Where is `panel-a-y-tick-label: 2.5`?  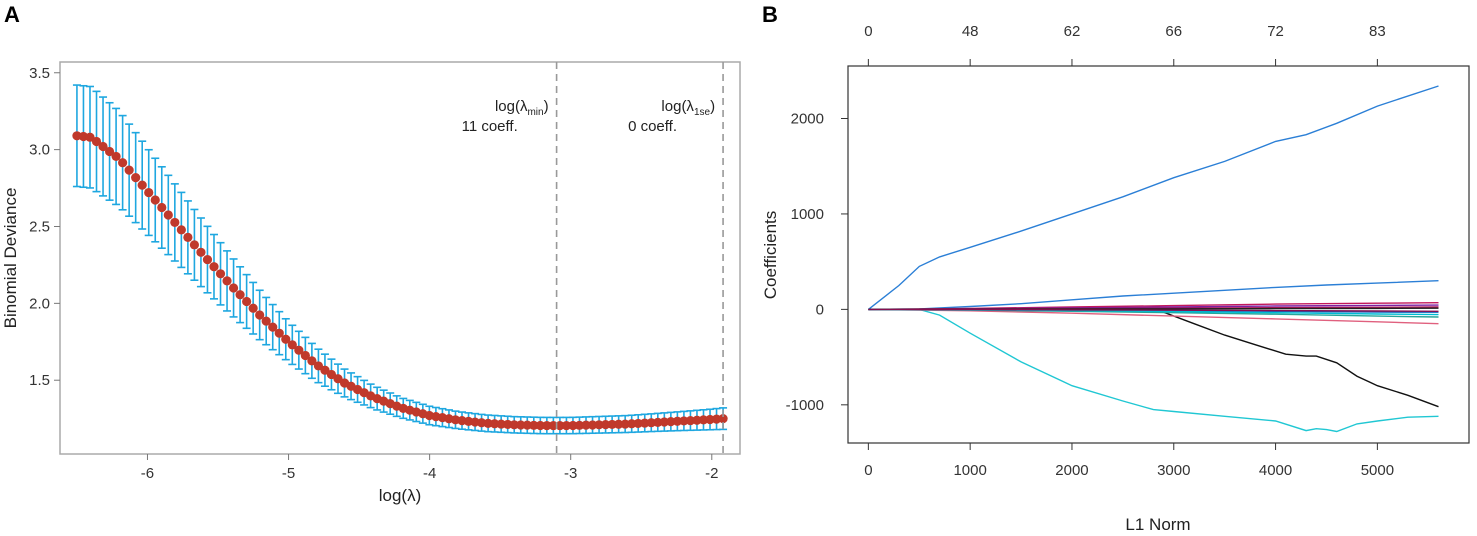
panel-a-y-tick-label: 2.5 is located at coordinates (39, 226).